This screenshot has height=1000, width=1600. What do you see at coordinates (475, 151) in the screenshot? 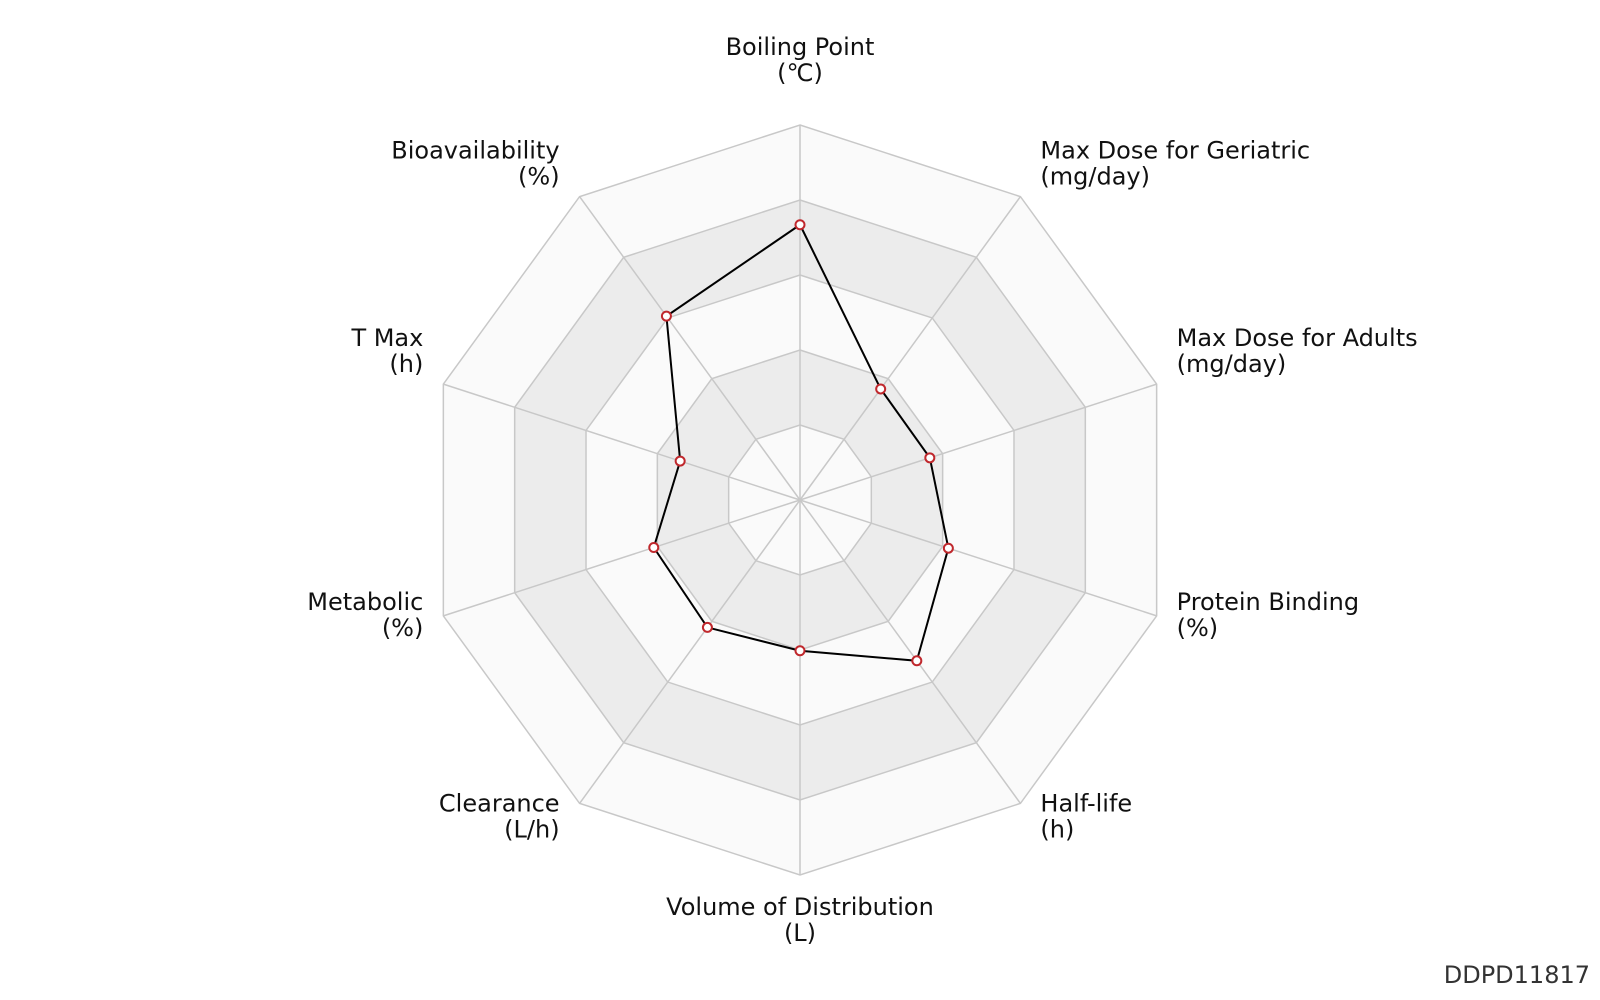
I see `axis-label: Bioavailability` at bounding box center [475, 151].